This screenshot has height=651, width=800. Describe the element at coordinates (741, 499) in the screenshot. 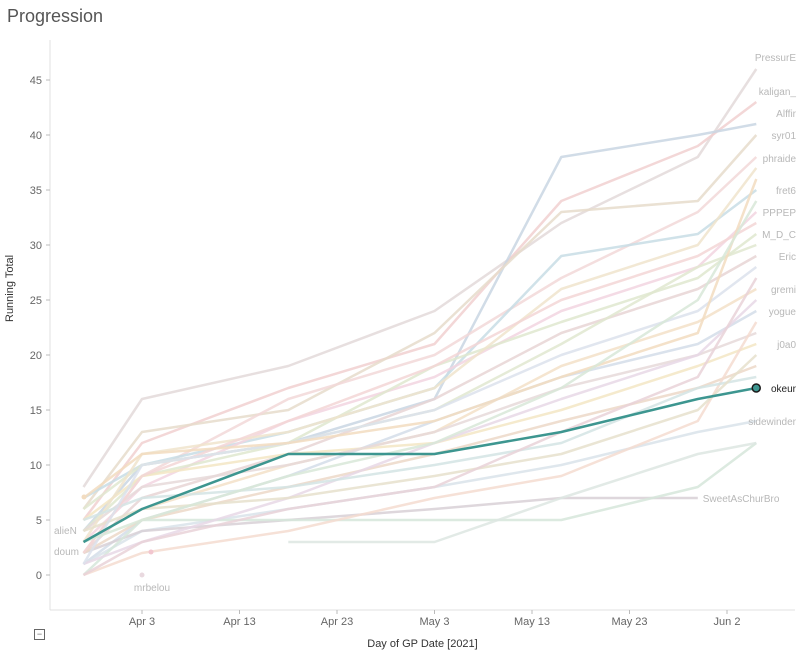

I see `series-label-sweetaschurbro: SweetAsChurBro` at that location.